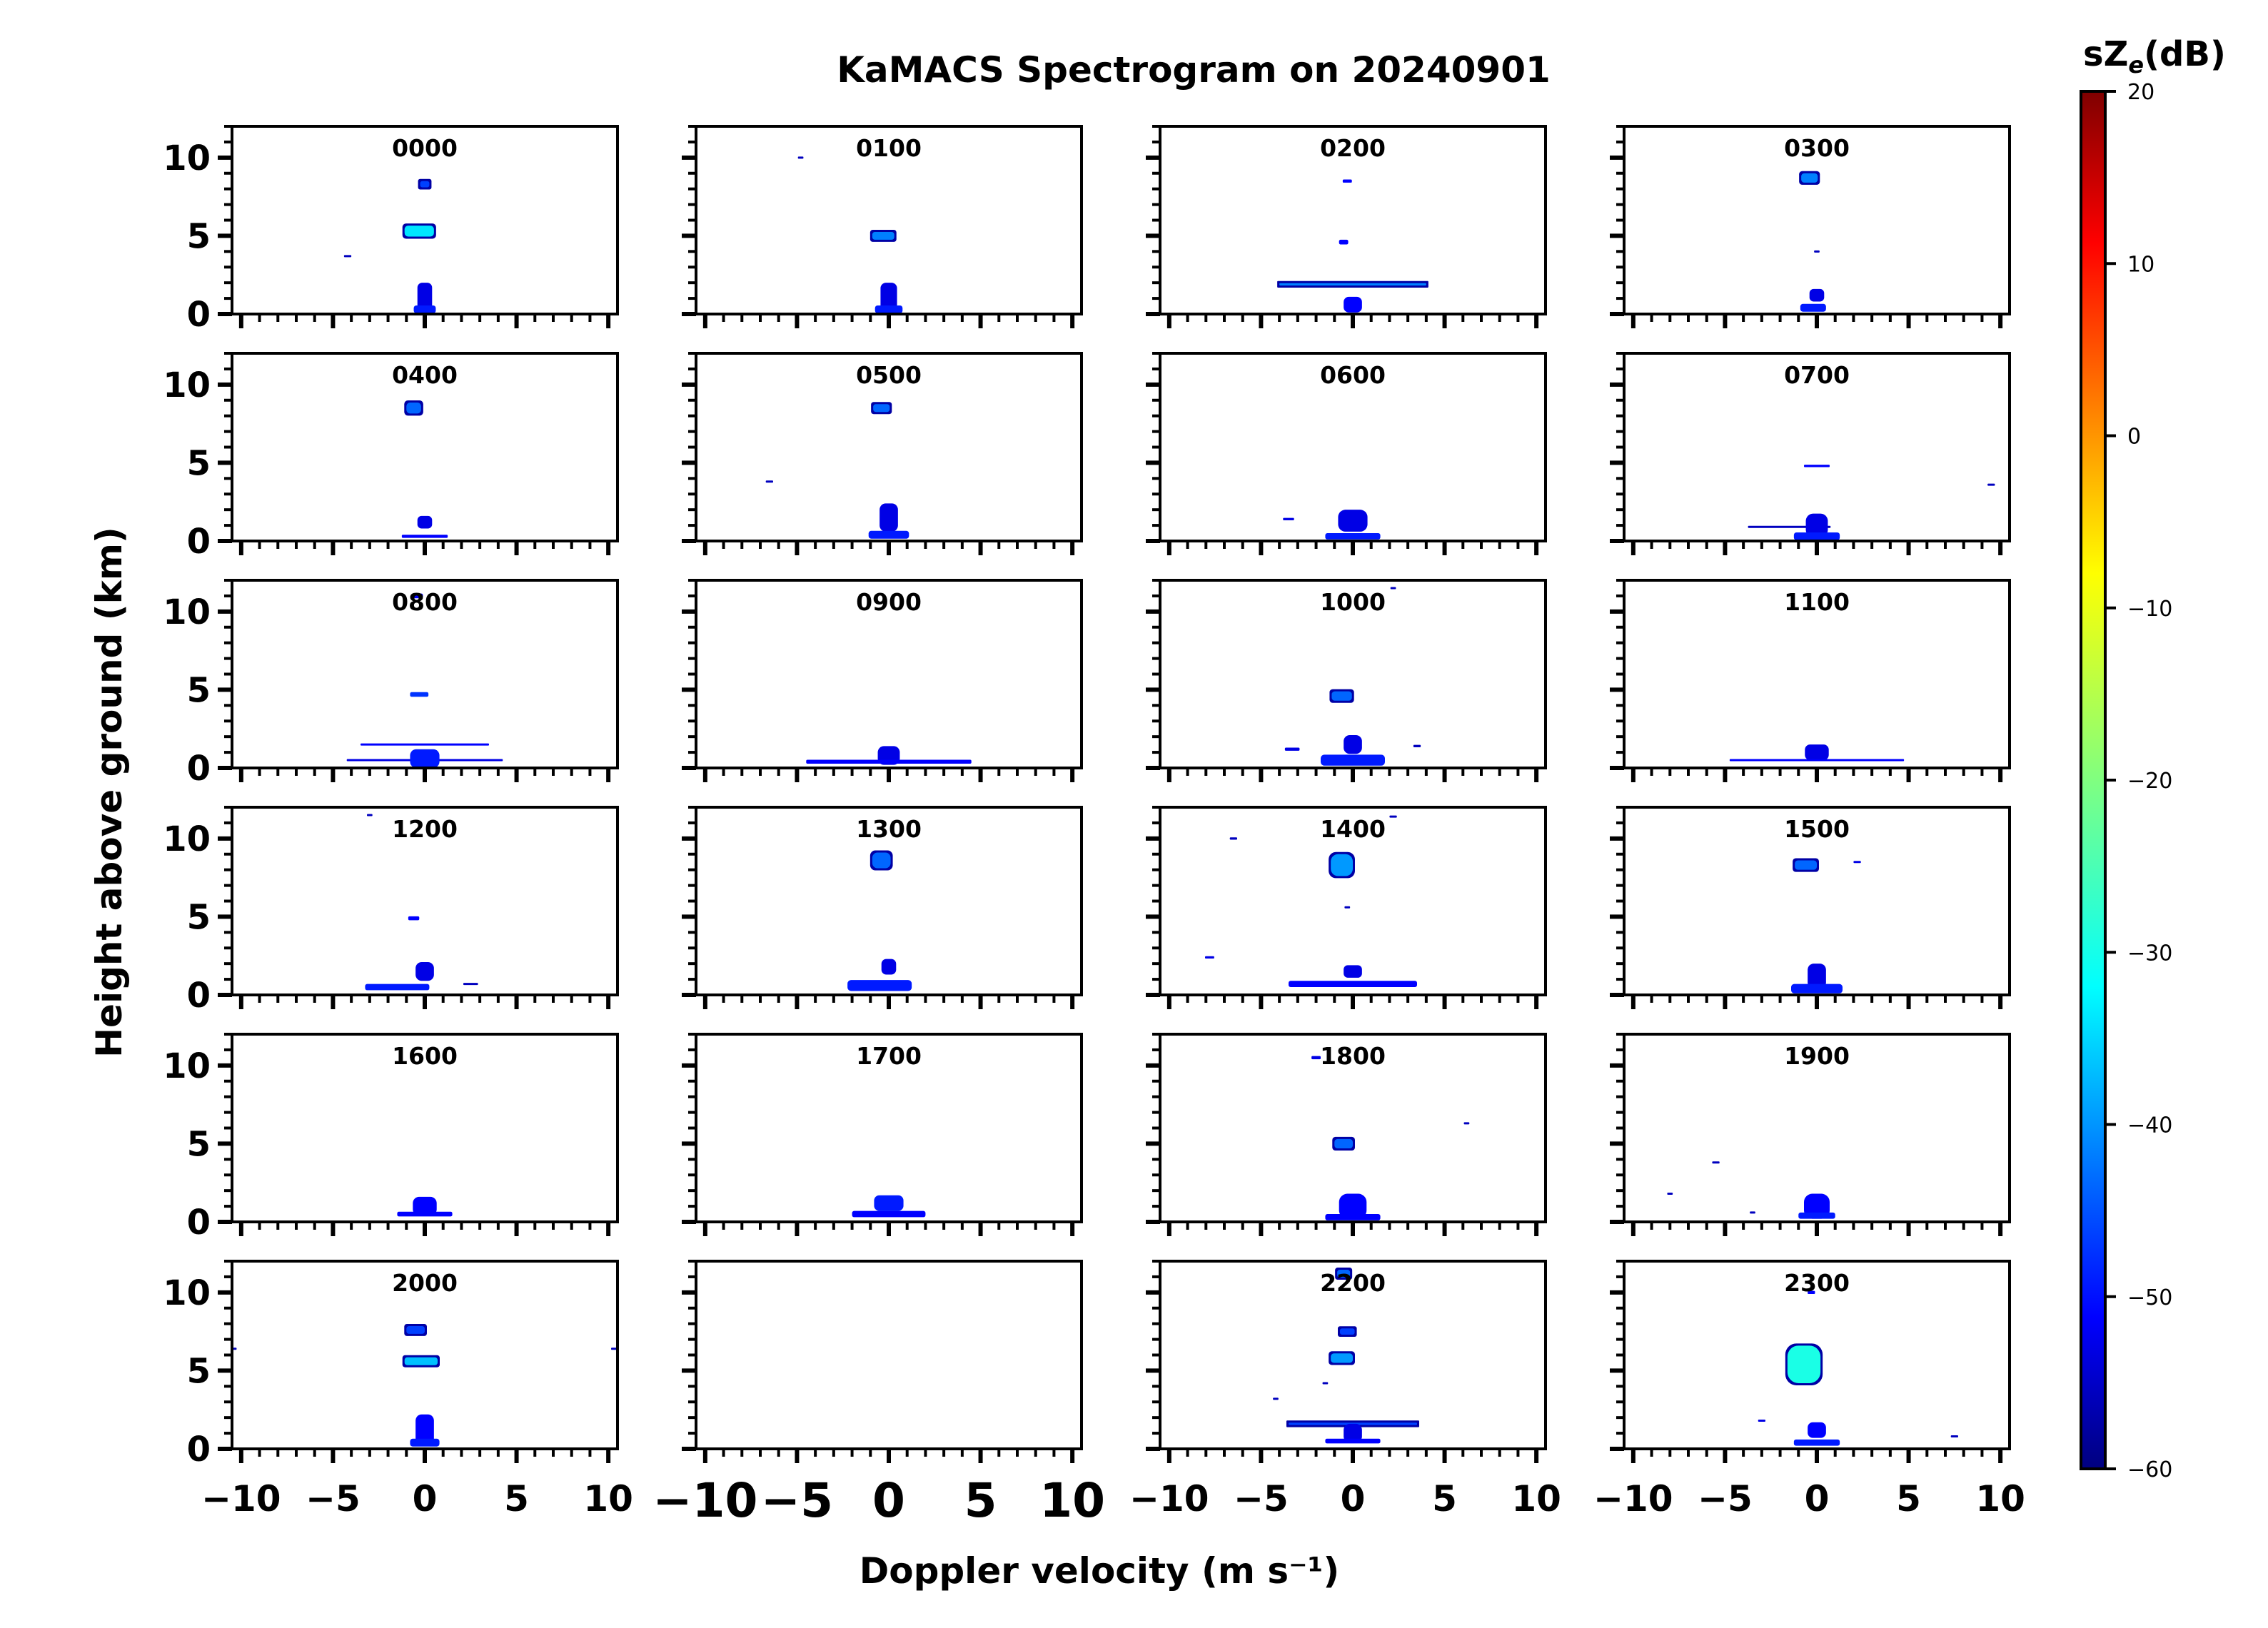 The height and width of the screenshot is (1628, 2268). I want to click on panel-1900: 1900, so click(1810, 1134).